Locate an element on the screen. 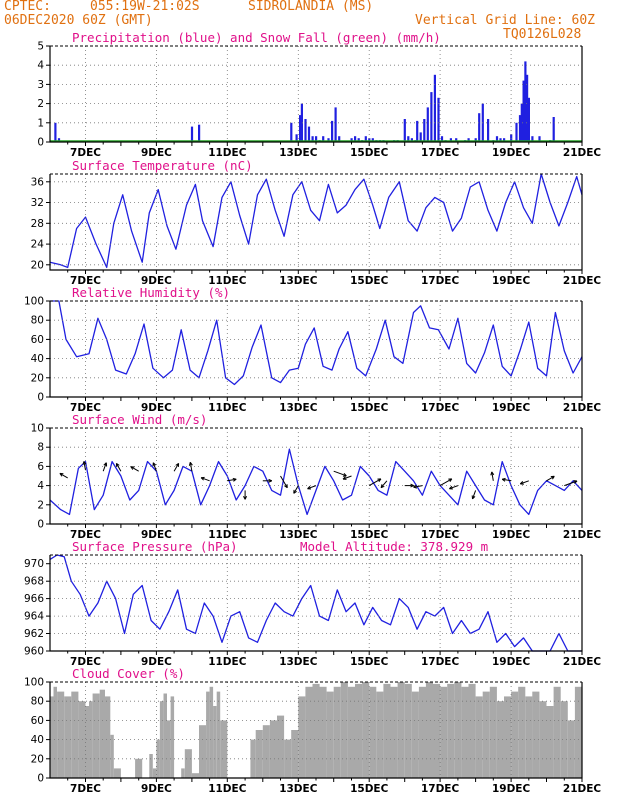 The image size is (618, 800). temp-ytick-label: 36 is located at coordinates (38, 182).